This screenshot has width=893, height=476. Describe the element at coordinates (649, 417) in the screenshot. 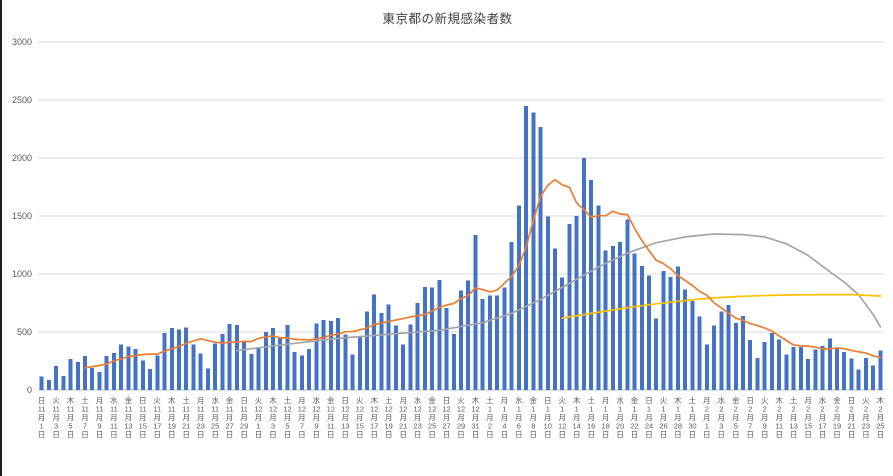

I see `x-axis-tick-label: 日 1 月 24 日` at that location.